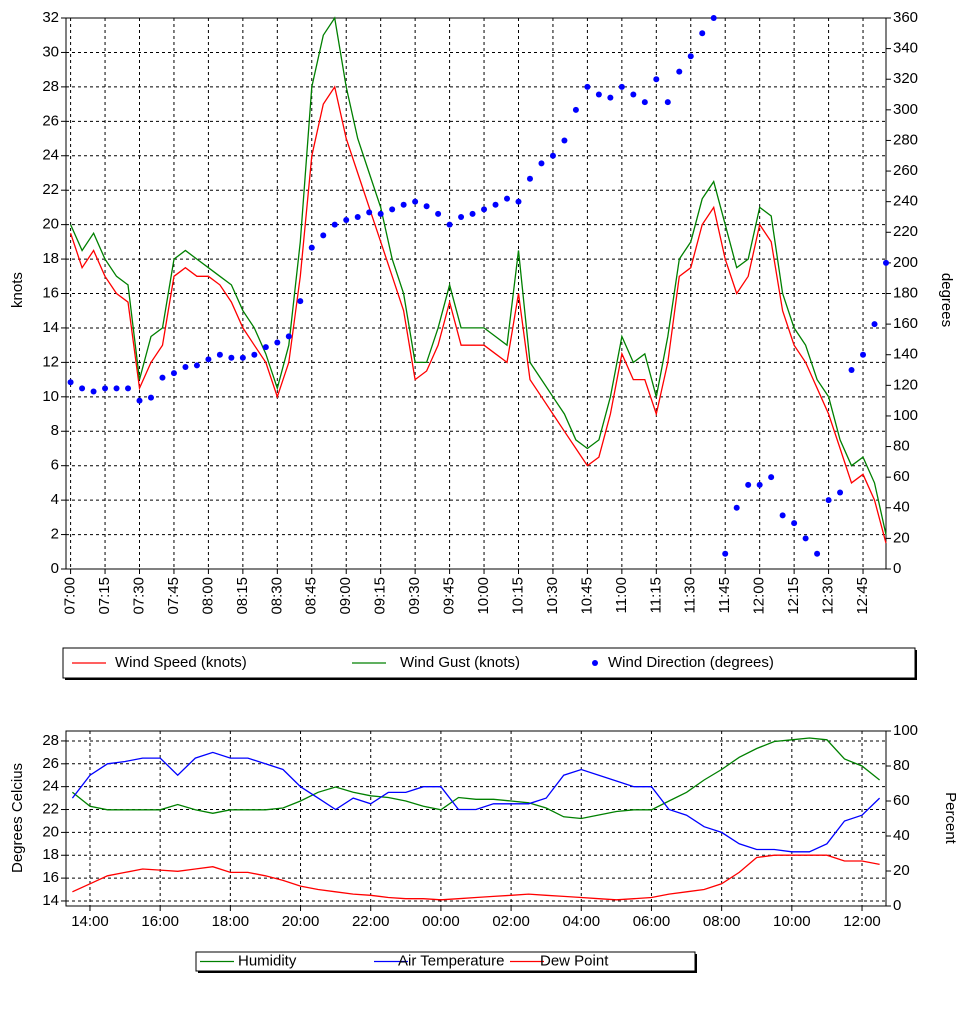 This screenshot has width=956, height=1035. Describe the element at coordinates (50, 877) in the screenshot. I see `y-tick-label: 16` at that location.